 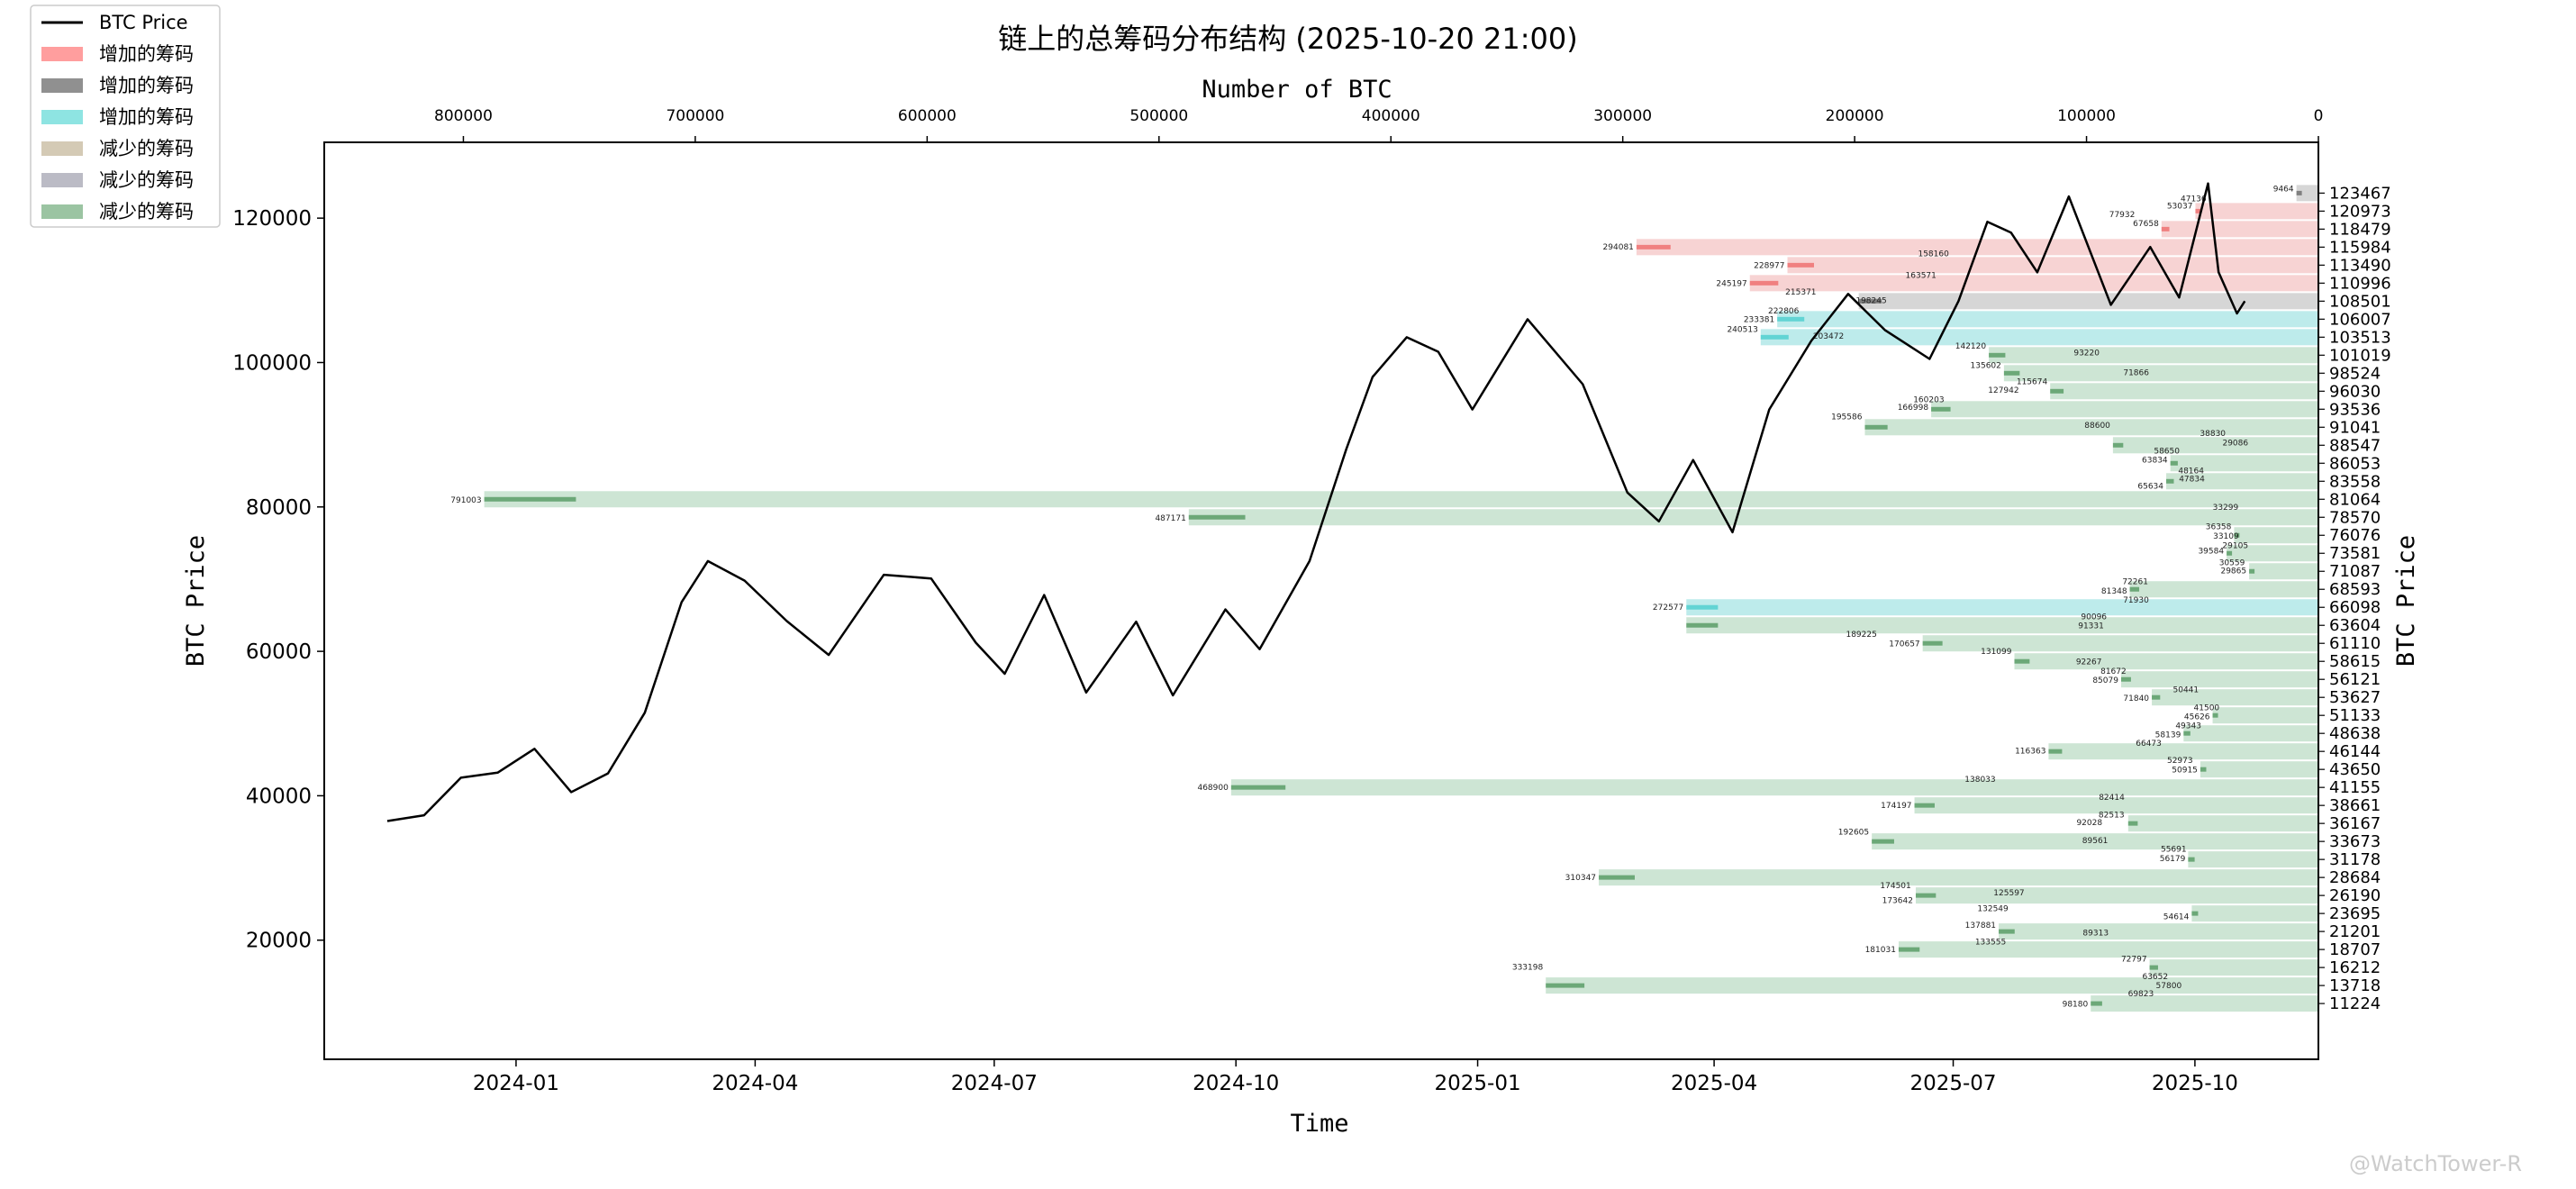 I want to click on right-tick-label: 101019, so click(x=2360, y=355).